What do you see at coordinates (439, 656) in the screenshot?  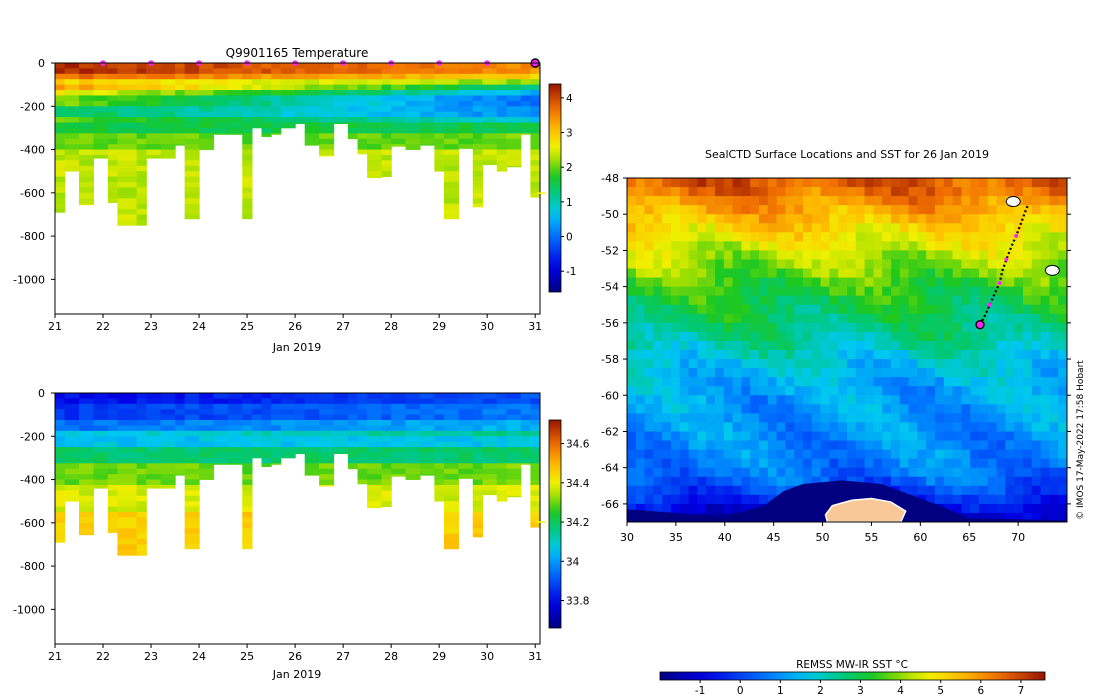 I see `x-tick-label: 29` at bounding box center [439, 656].